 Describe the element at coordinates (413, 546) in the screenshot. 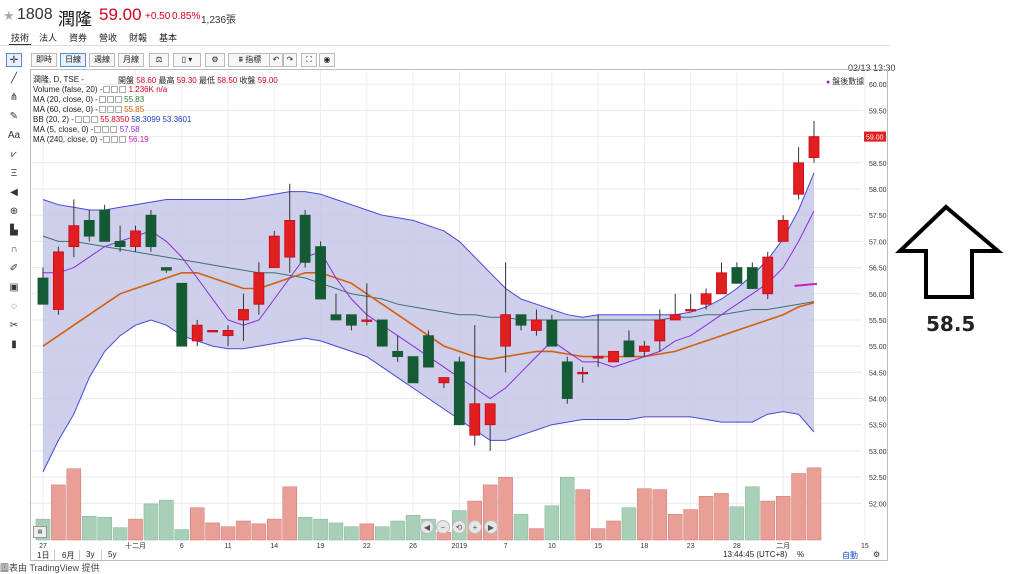

I see `time-axis-label: 26` at that location.